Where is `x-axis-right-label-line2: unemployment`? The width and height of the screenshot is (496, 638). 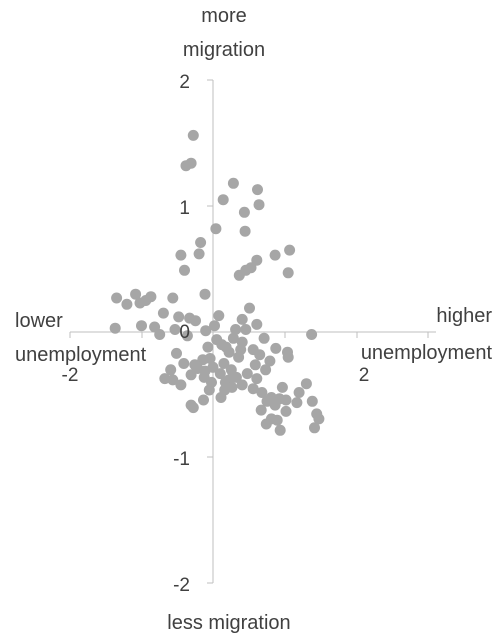 x-axis-right-label-line2: unemployment is located at coordinates (427, 353).